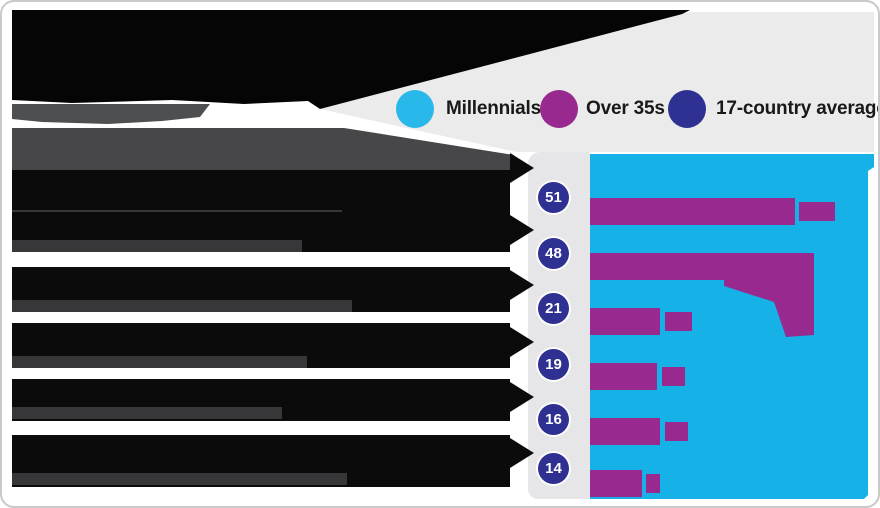 This screenshot has height=508, width=880. What do you see at coordinates (157, 246) in the screenshot?
I see `redacted-row-label-2b` at bounding box center [157, 246].